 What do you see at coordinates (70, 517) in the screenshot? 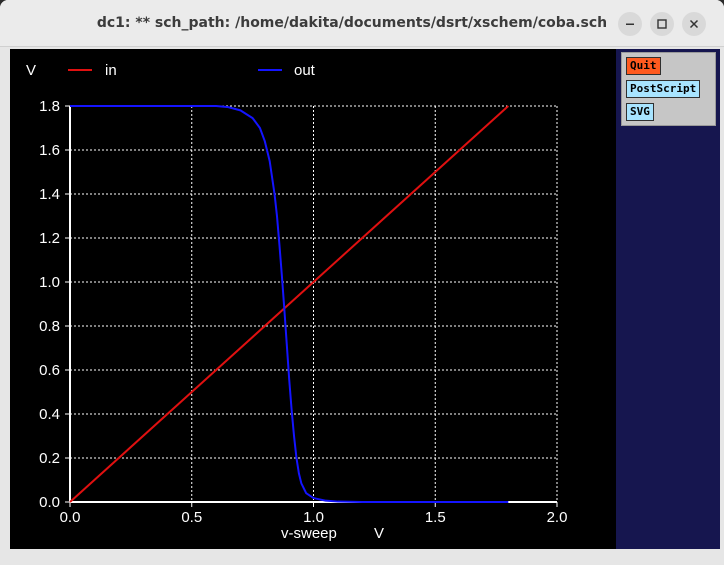
I see `x-tick-label: 0.0` at bounding box center [70, 517].